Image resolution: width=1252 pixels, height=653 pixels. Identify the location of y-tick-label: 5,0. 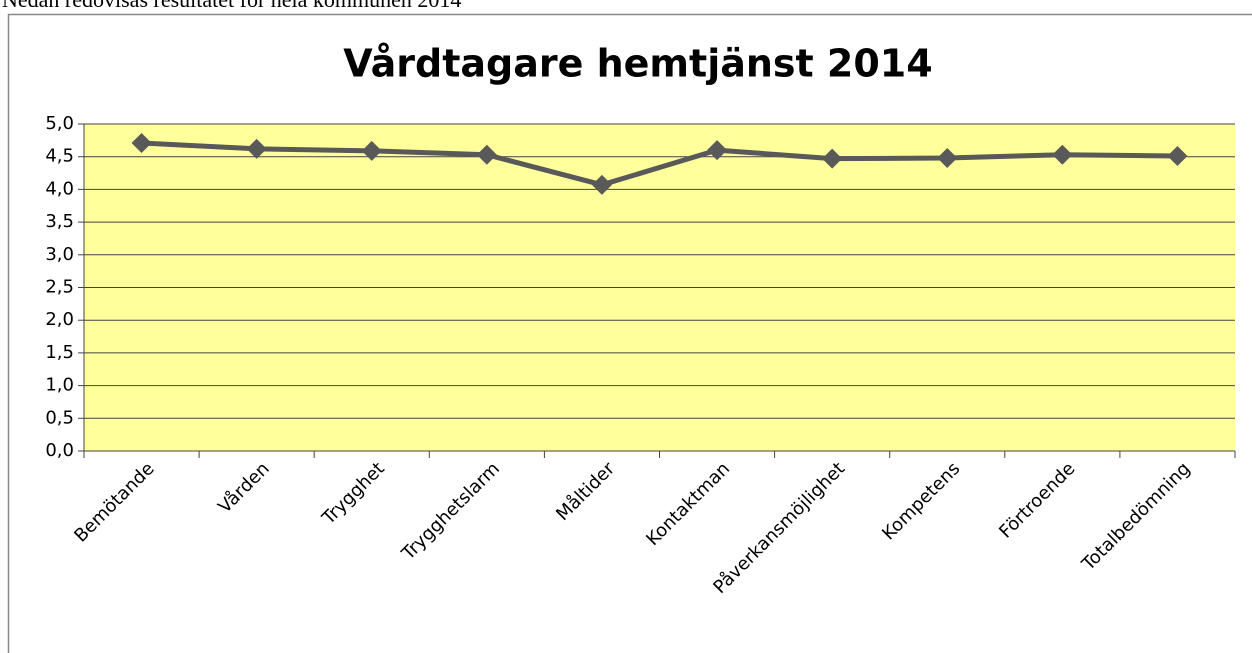
(59, 123).